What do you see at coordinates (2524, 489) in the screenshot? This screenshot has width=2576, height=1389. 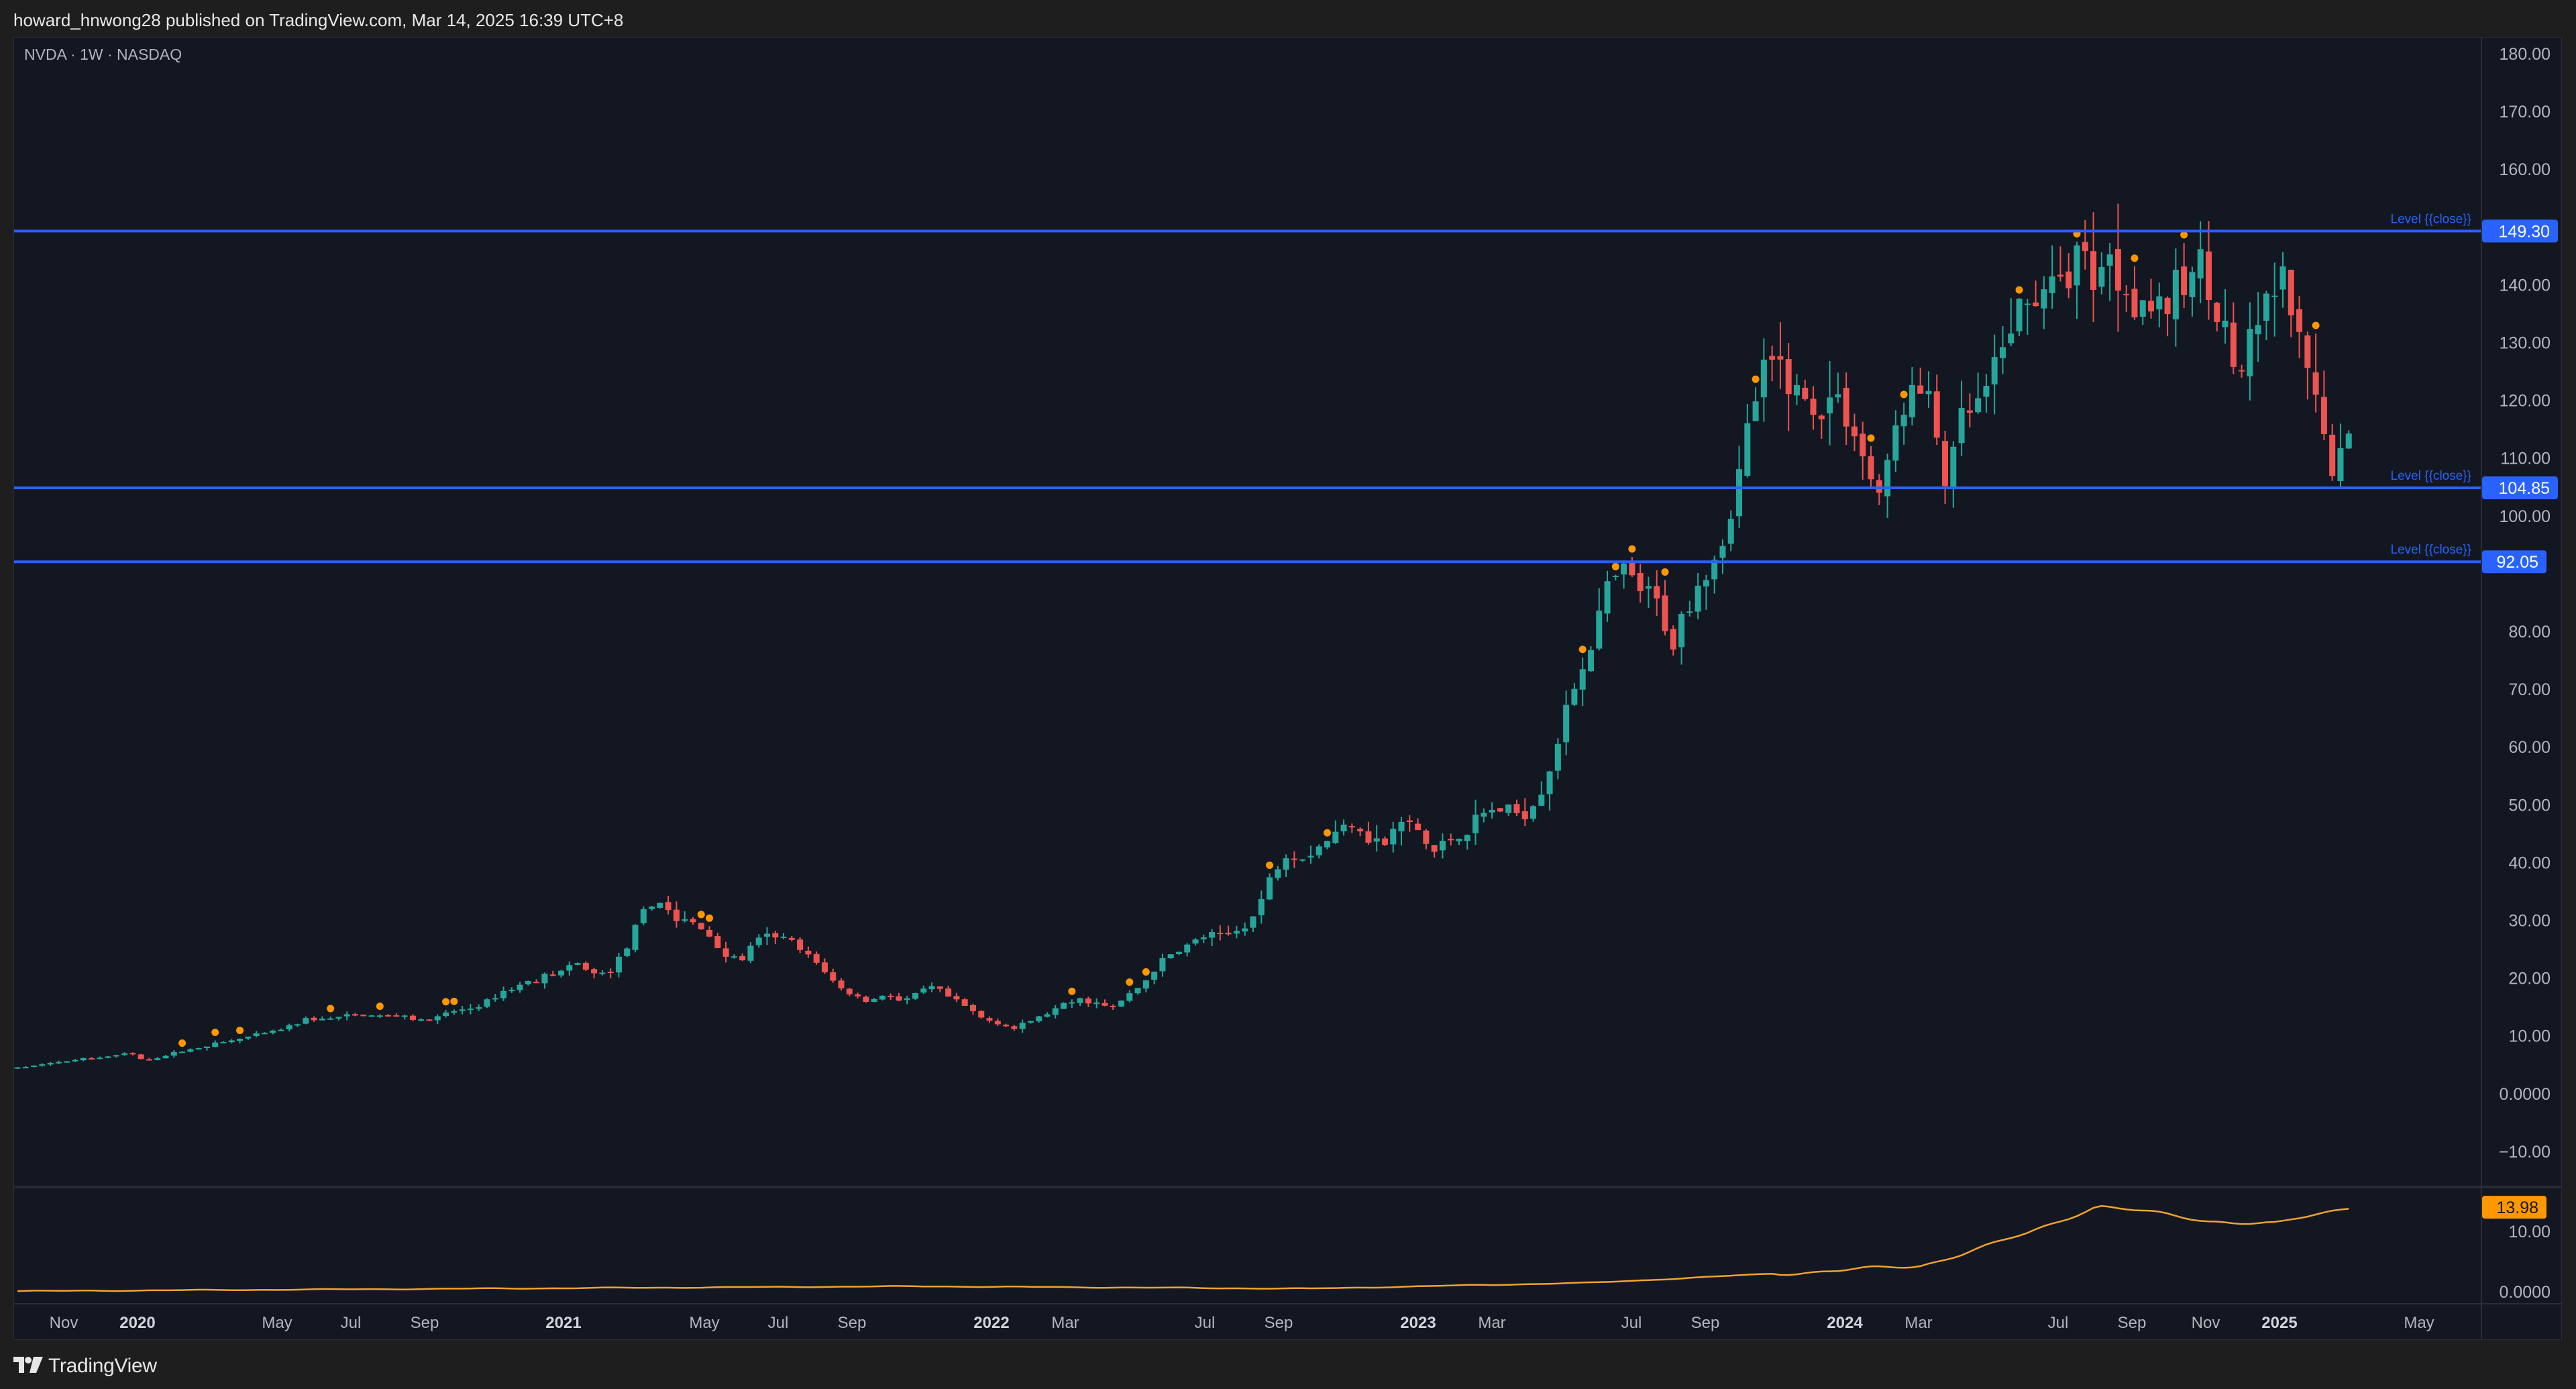 I see `level-price-tag-text: 104.85` at bounding box center [2524, 489].